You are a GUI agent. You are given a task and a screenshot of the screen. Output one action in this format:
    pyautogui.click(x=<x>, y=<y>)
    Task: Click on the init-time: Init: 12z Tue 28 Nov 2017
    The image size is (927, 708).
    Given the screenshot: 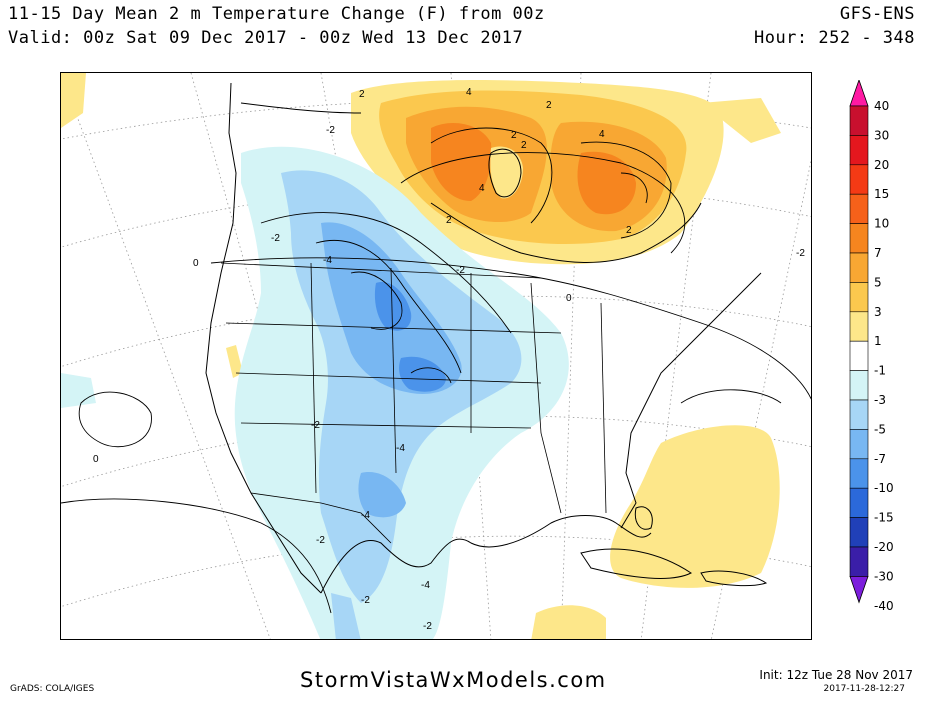 What is the action you would take?
    pyautogui.click(x=836, y=675)
    